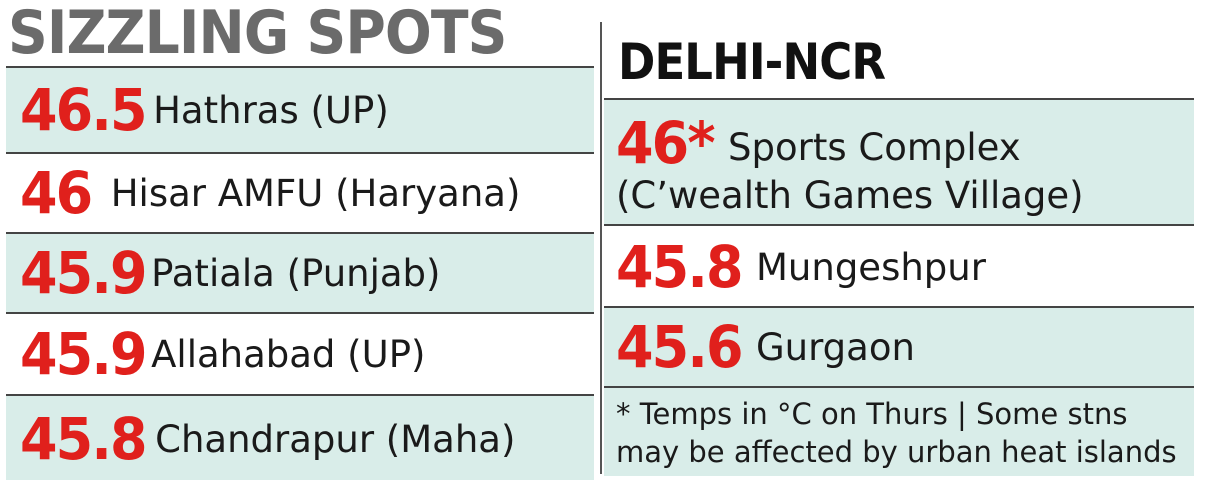 The height and width of the screenshot is (480, 1208). What do you see at coordinates (335, 439) in the screenshot?
I see `place-name: Chandrapur (Maha)` at bounding box center [335, 439].